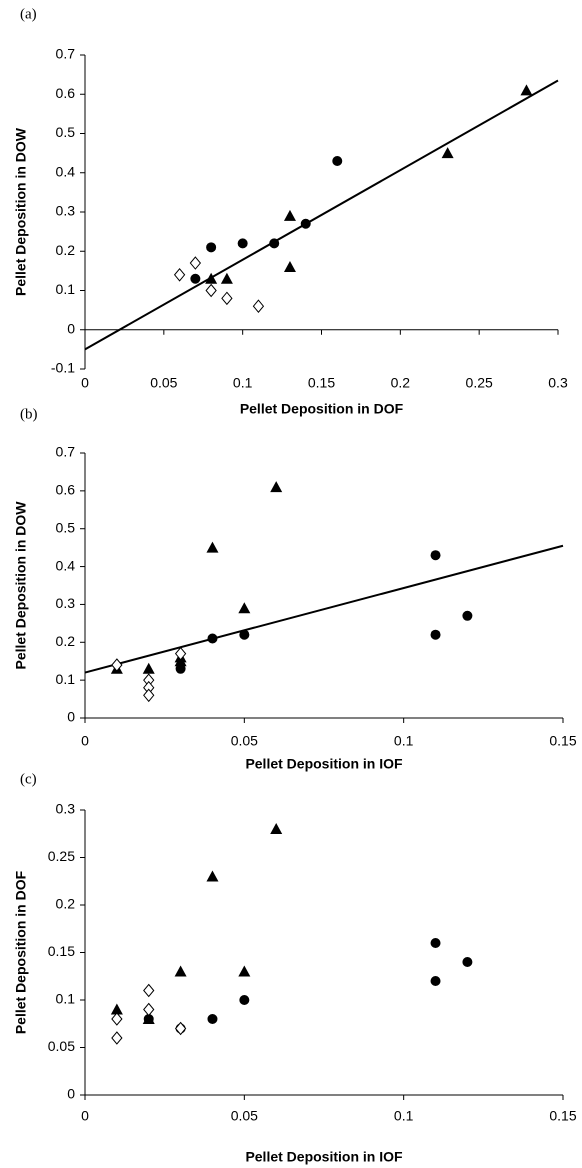  What do you see at coordinates (479, 383) in the screenshot?
I see `x-tick-label: 0.25` at bounding box center [479, 383].